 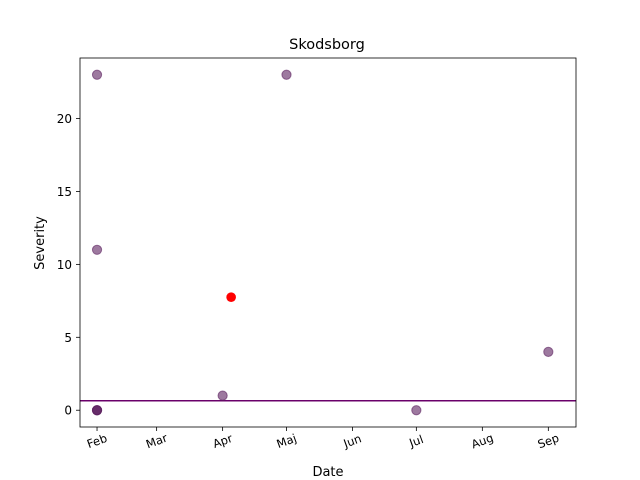 What do you see at coordinates (64, 119) in the screenshot?
I see `y-tick-label: 20` at bounding box center [64, 119].